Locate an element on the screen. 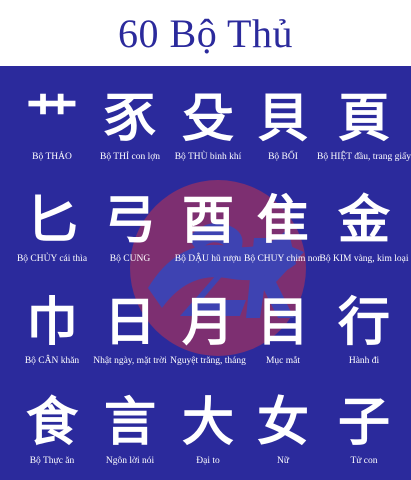 This screenshot has width=411, height=480. radical-glyph: 殳 is located at coordinates (207, 119).